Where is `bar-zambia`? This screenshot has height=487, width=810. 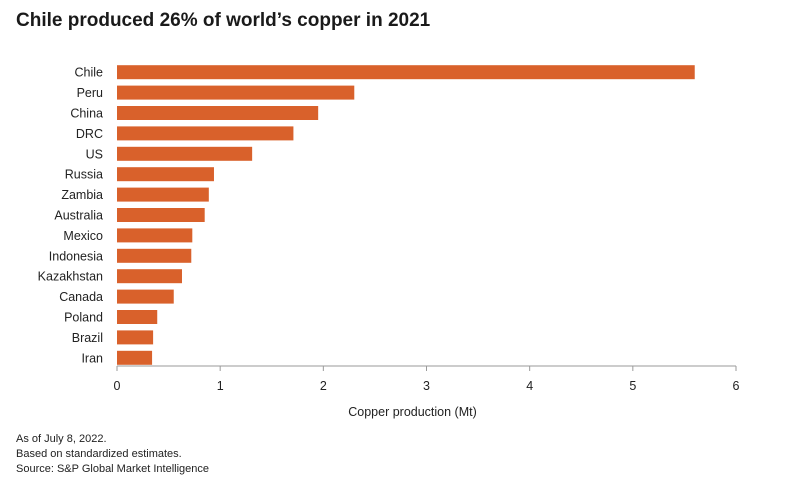
bar-zambia is located at coordinates (163, 194).